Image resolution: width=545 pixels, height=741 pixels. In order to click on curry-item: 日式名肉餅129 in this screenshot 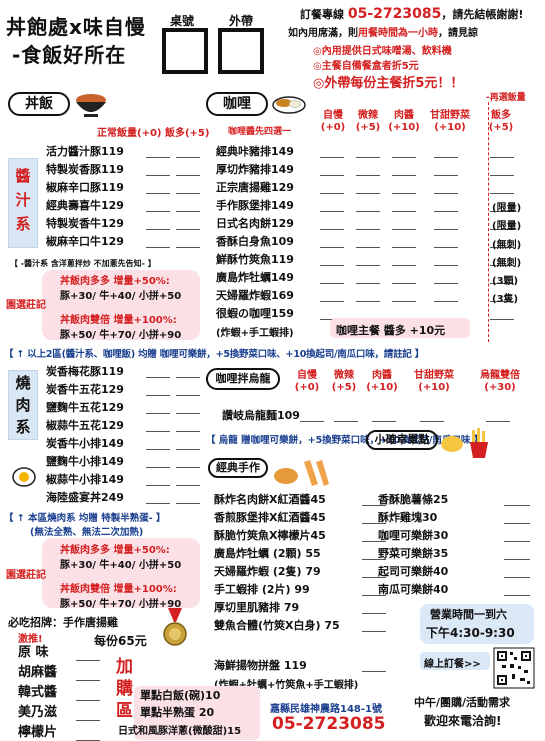, I will do `click(255, 224)`.